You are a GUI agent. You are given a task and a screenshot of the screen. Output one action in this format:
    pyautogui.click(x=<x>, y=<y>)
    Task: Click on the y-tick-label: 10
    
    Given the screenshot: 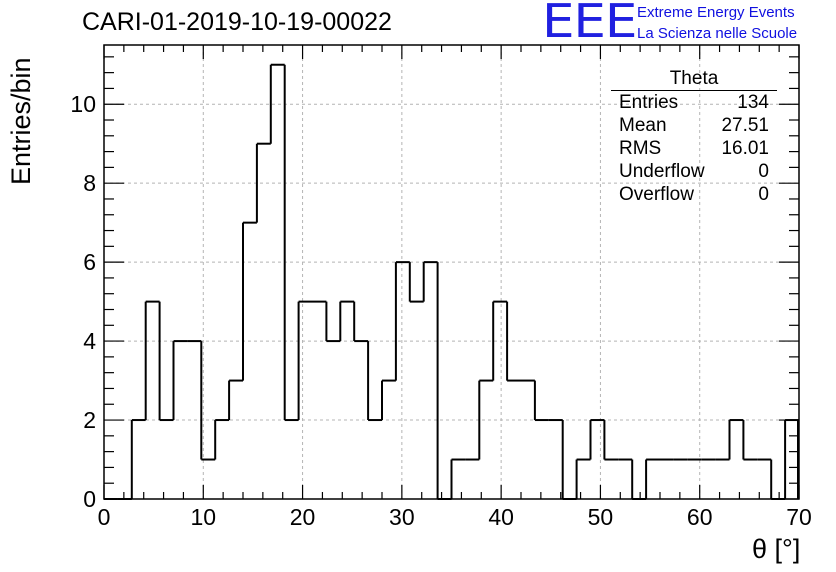 What is the action you would take?
    pyautogui.click(x=83, y=104)
    